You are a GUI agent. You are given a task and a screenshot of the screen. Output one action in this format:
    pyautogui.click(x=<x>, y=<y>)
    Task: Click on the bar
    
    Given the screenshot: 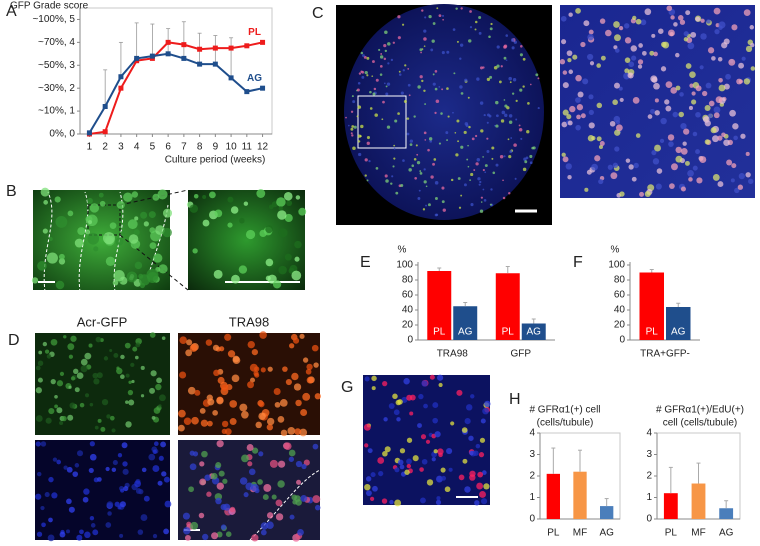 What is the action you would take?
    pyautogui.click(x=651, y=306)
    